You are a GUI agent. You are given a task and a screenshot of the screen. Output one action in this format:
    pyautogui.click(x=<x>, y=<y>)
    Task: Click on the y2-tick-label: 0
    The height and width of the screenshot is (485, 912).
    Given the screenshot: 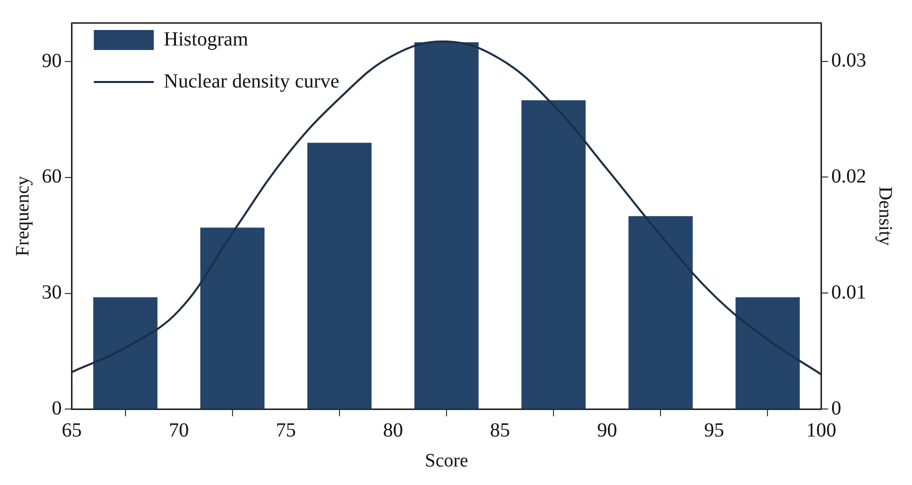 What is the action you would take?
    pyautogui.click(x=836, y=408)
    